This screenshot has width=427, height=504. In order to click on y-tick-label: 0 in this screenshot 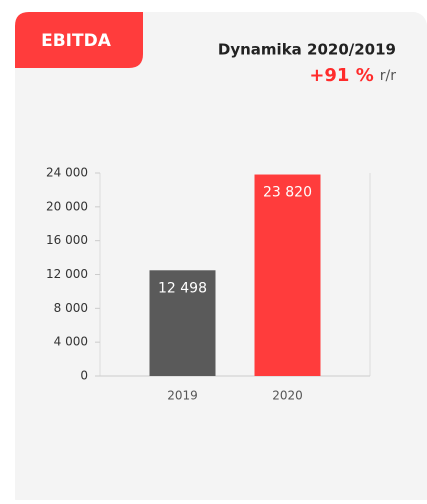, I will do `click(84, 376)`.